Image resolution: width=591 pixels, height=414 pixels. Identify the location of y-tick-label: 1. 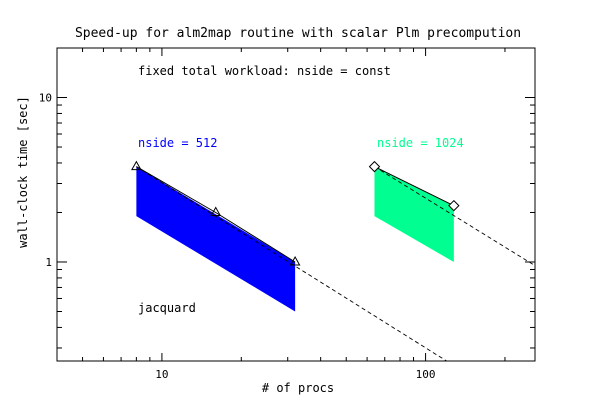
(48, 262).